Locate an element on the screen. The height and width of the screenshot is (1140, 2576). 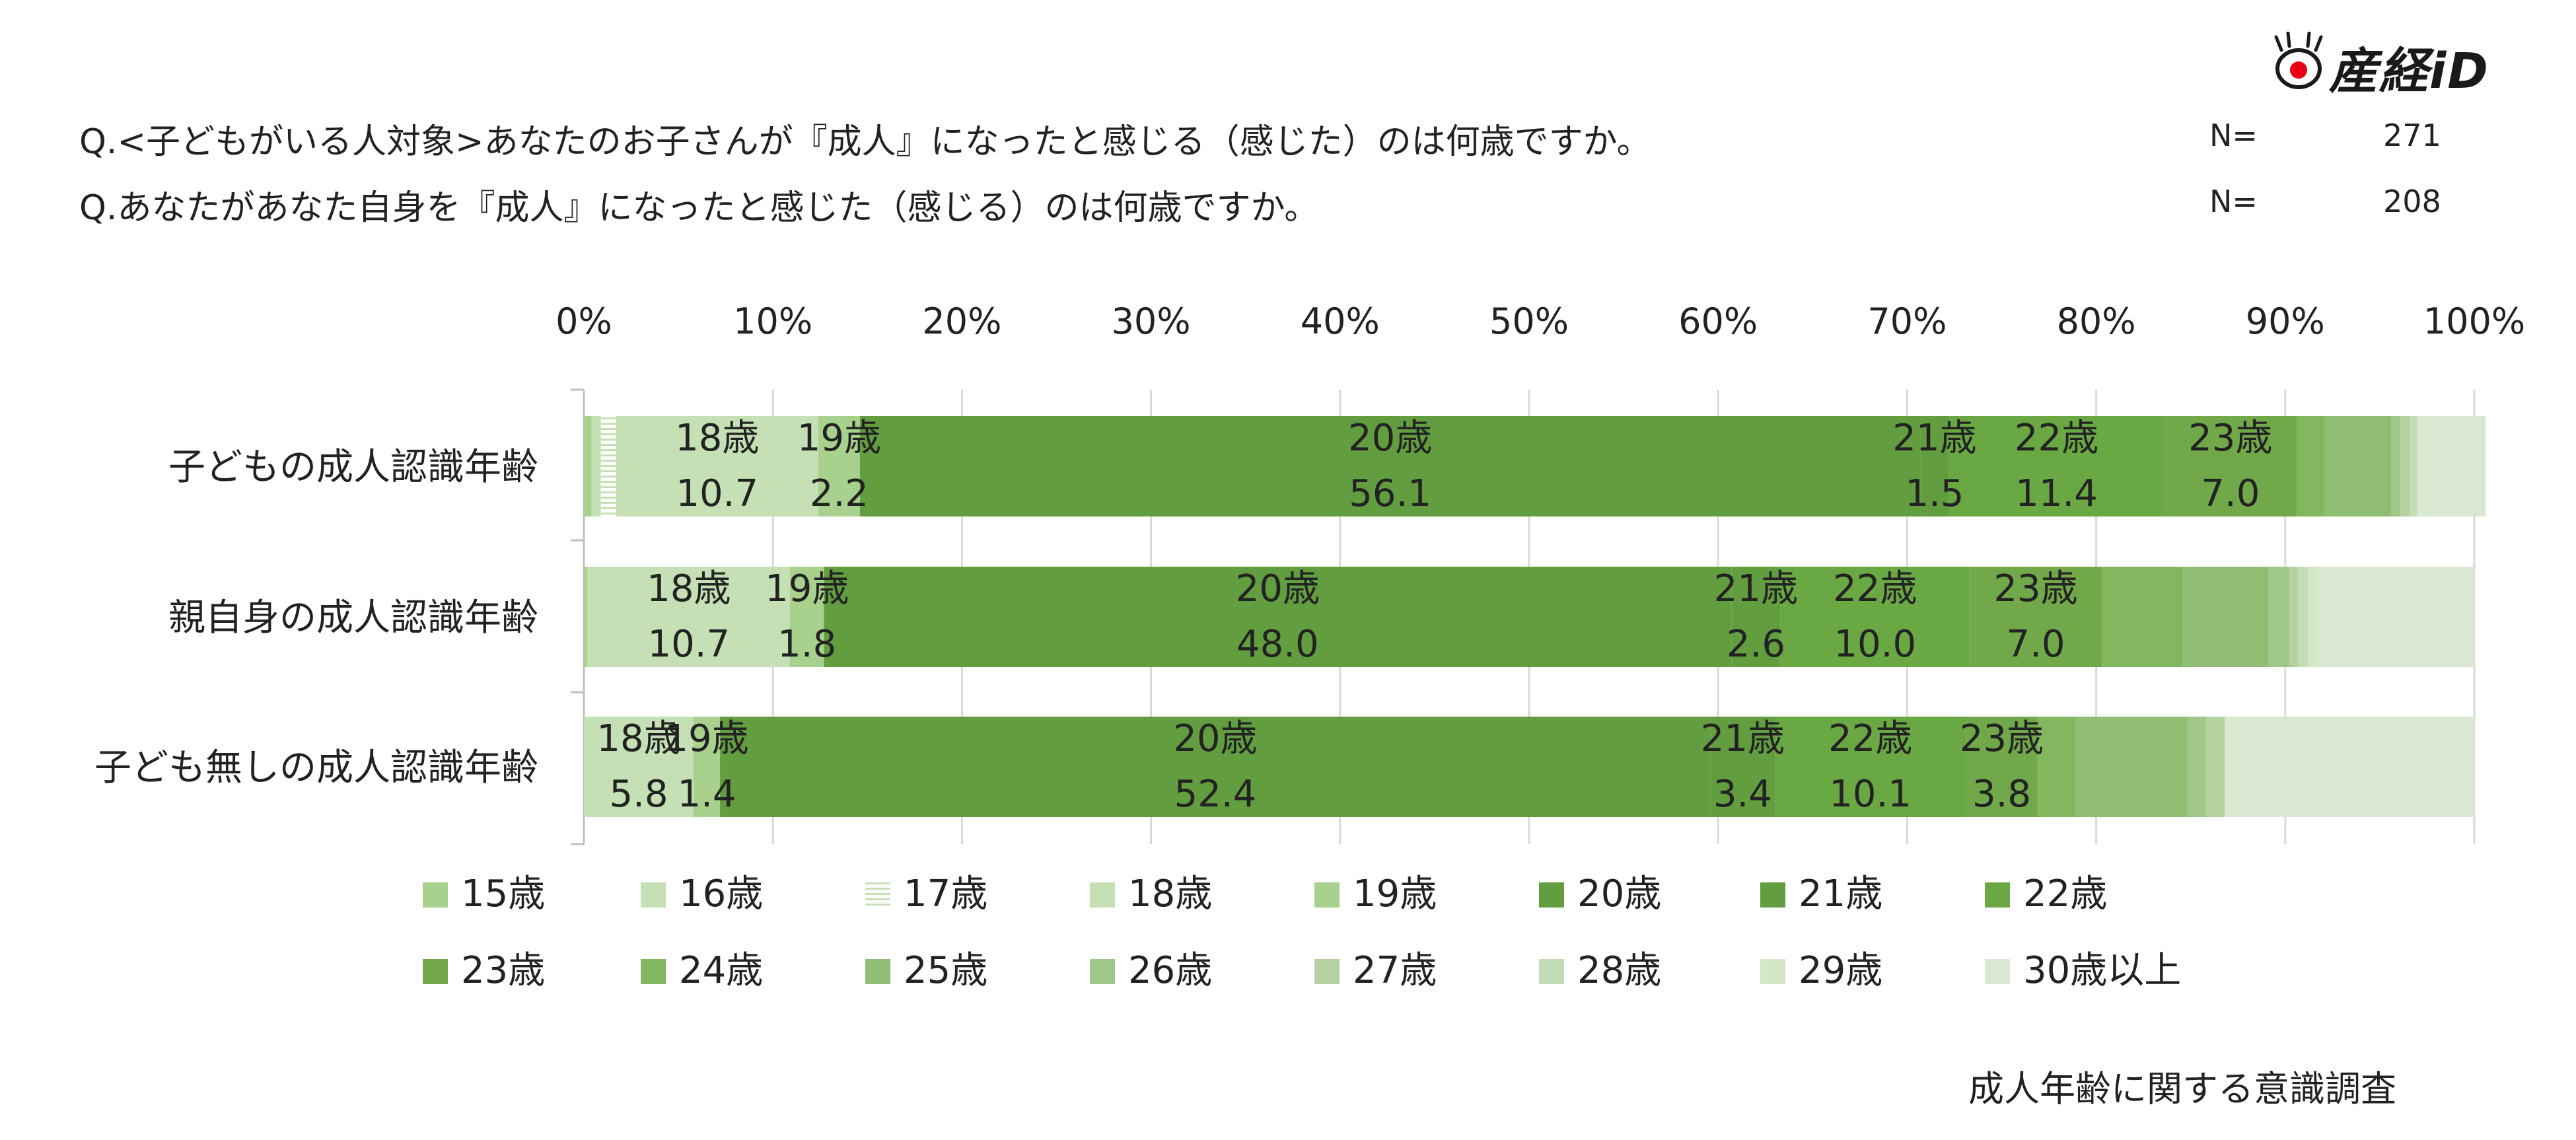
data-label-value: 1.4 is located at coordinates (706, 794).